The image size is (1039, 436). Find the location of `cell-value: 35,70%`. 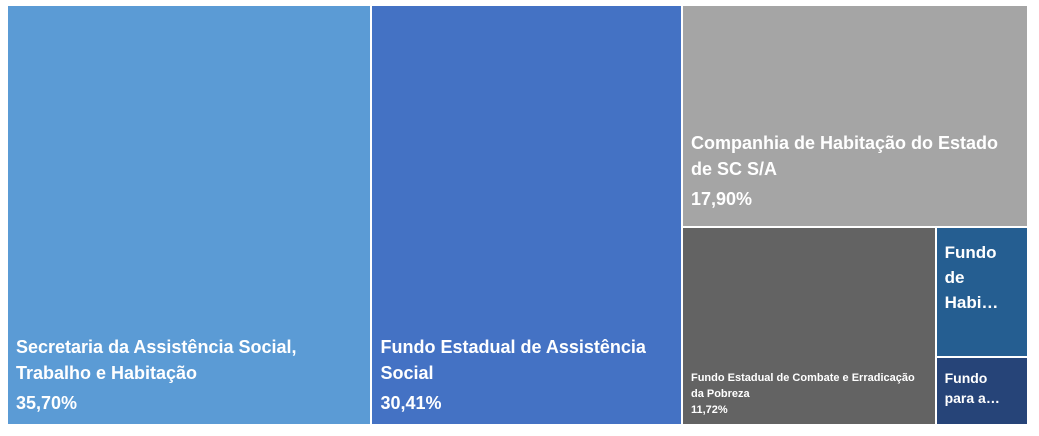

cell-value: 35,70% is located at coordinates (47, 403).